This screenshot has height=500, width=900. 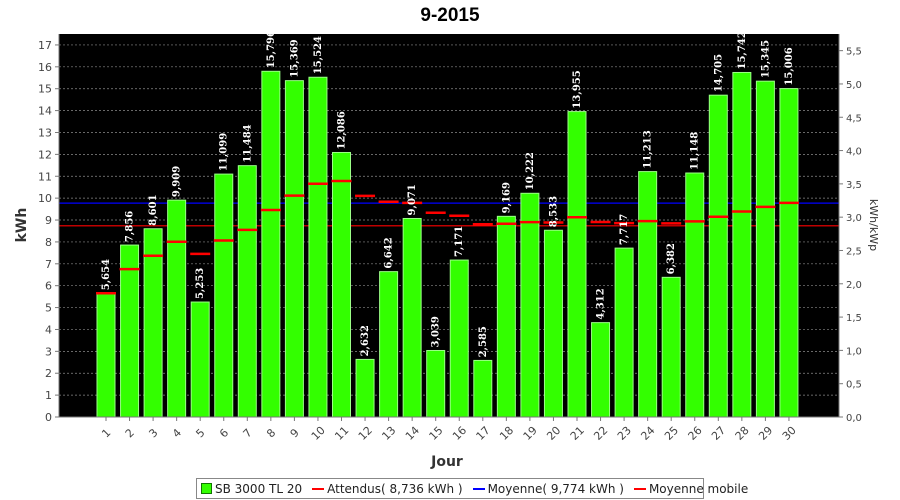 I want to click on x-tick-label: 29, so click(x=765, y=433).